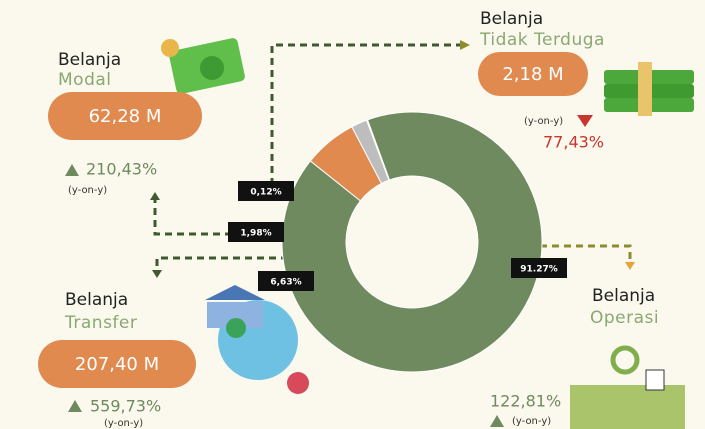  I want to click on value-label: 0,12%, so click(265, 193).